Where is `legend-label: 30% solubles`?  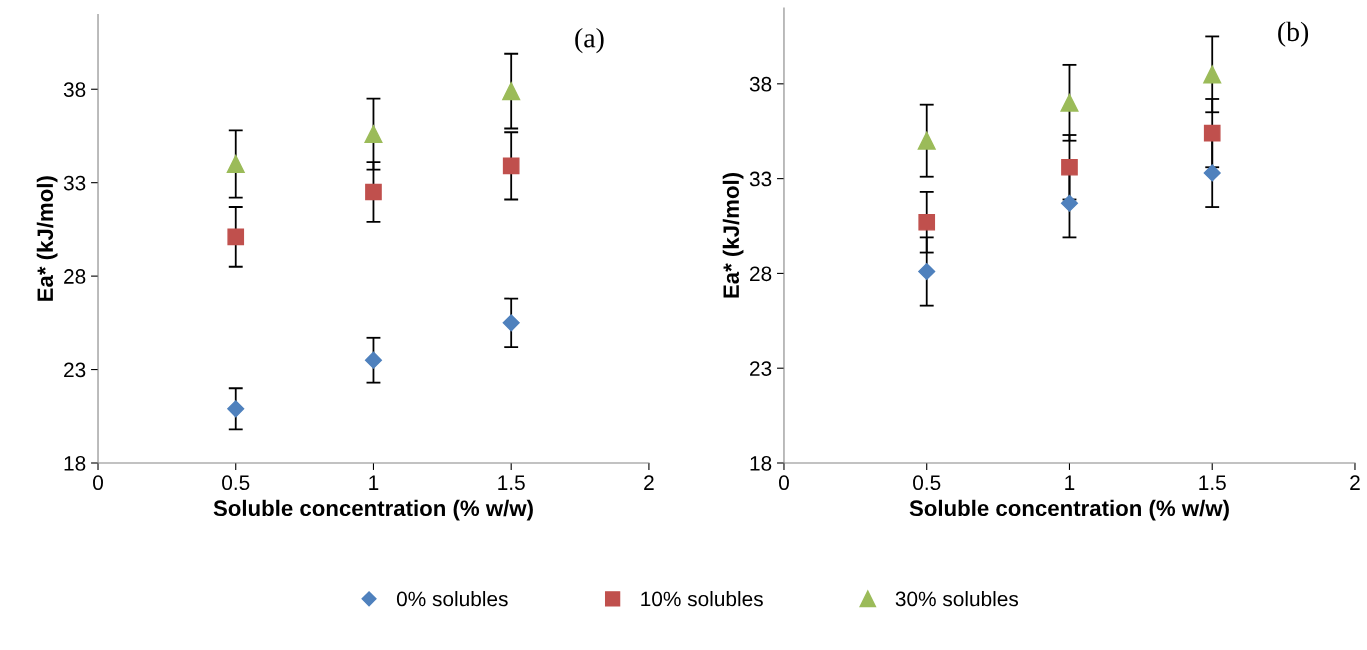 legend-label: 30% solubles is located at coordinates (957, 599).